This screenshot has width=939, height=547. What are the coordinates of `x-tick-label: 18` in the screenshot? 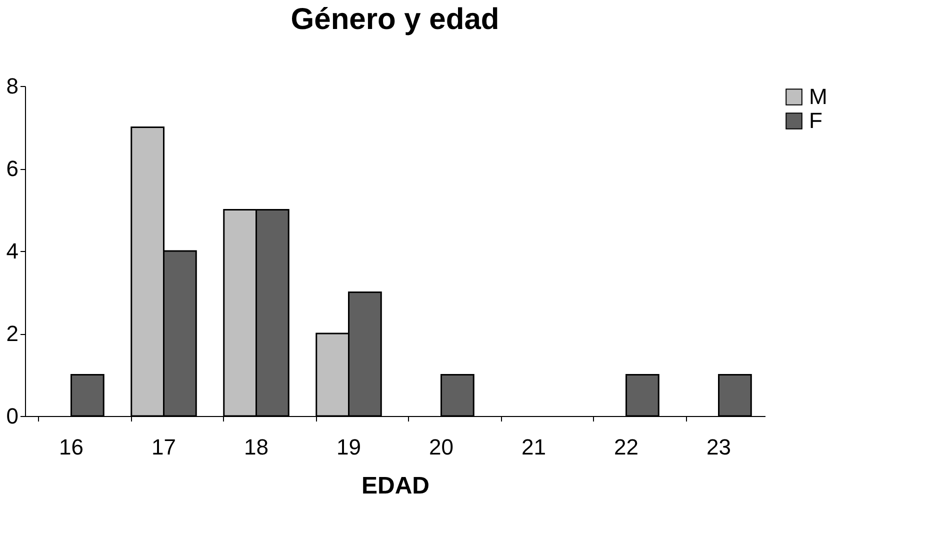 It's located at (256, 447).